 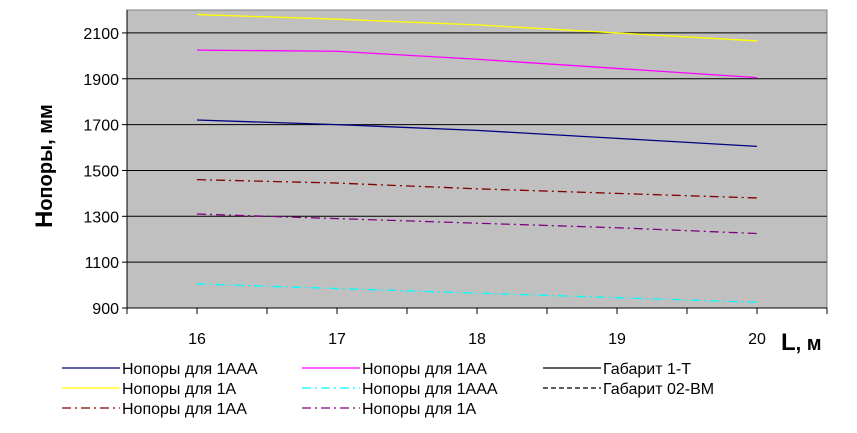 I want to click on y-tick-label: 1900, so click(x=101, y=80).